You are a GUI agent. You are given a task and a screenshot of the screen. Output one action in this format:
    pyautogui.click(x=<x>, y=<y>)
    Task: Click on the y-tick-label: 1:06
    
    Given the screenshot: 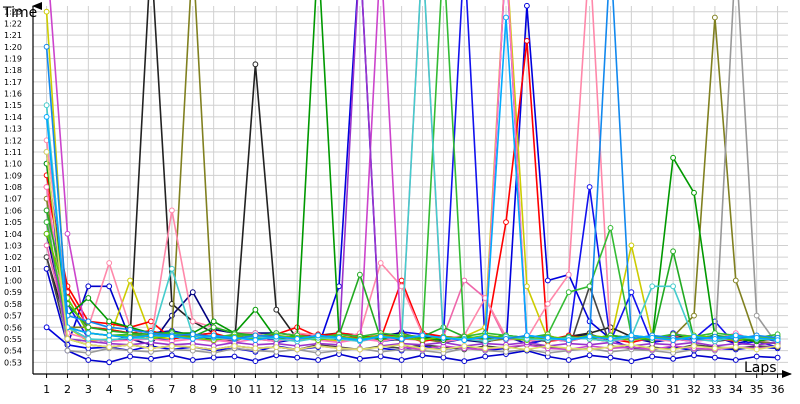 What is the action you would take?
    pyautogui.click(x=13, y=210)
    